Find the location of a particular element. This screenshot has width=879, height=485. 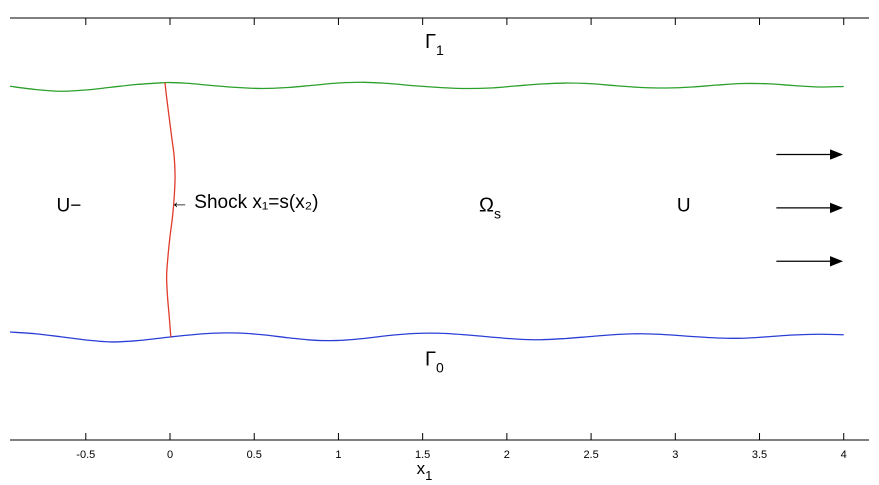

x-tick-label: 1 is located at coordinates (338, 455).